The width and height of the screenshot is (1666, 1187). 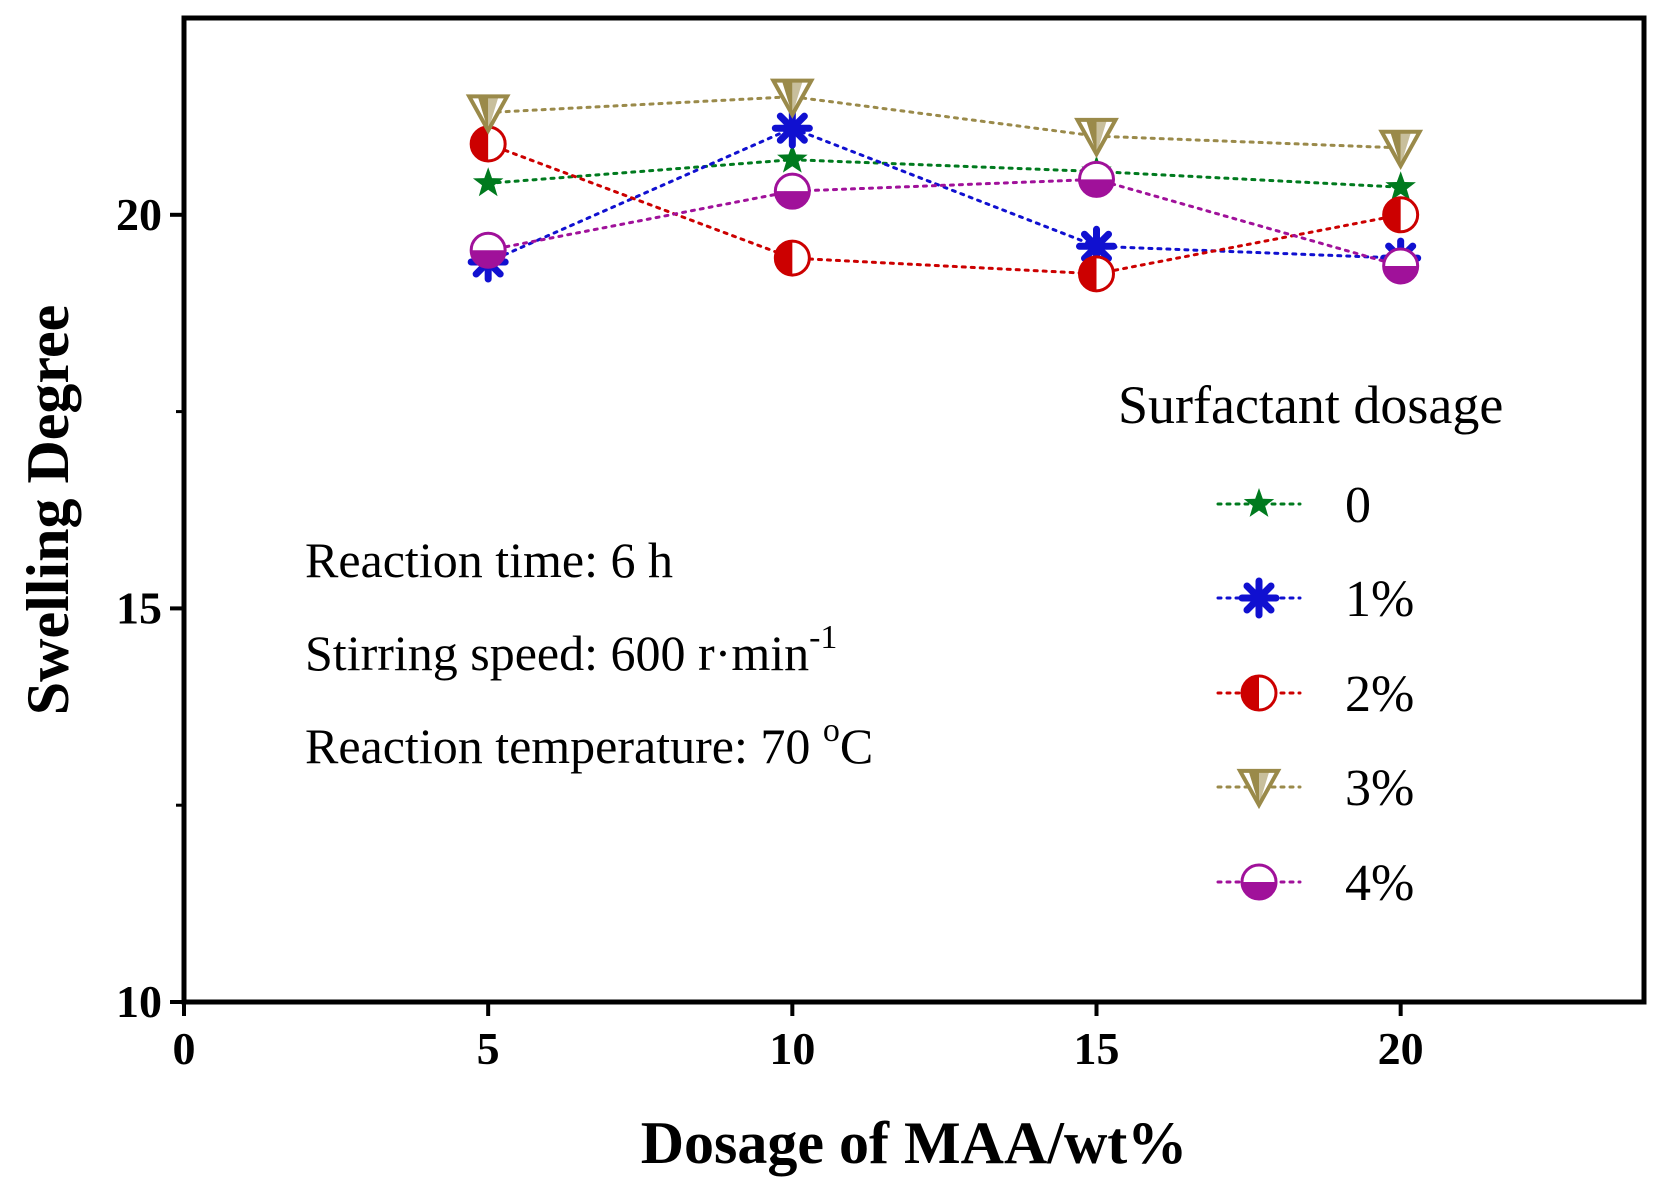 I want to click on legend-item: 3%, so click(x=1315, y=788).